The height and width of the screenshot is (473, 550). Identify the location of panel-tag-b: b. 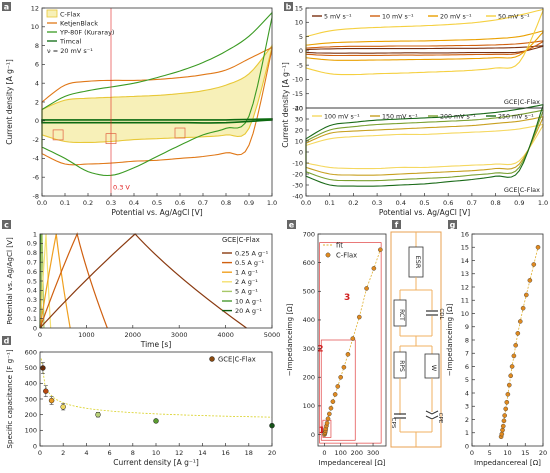
(288, 6).